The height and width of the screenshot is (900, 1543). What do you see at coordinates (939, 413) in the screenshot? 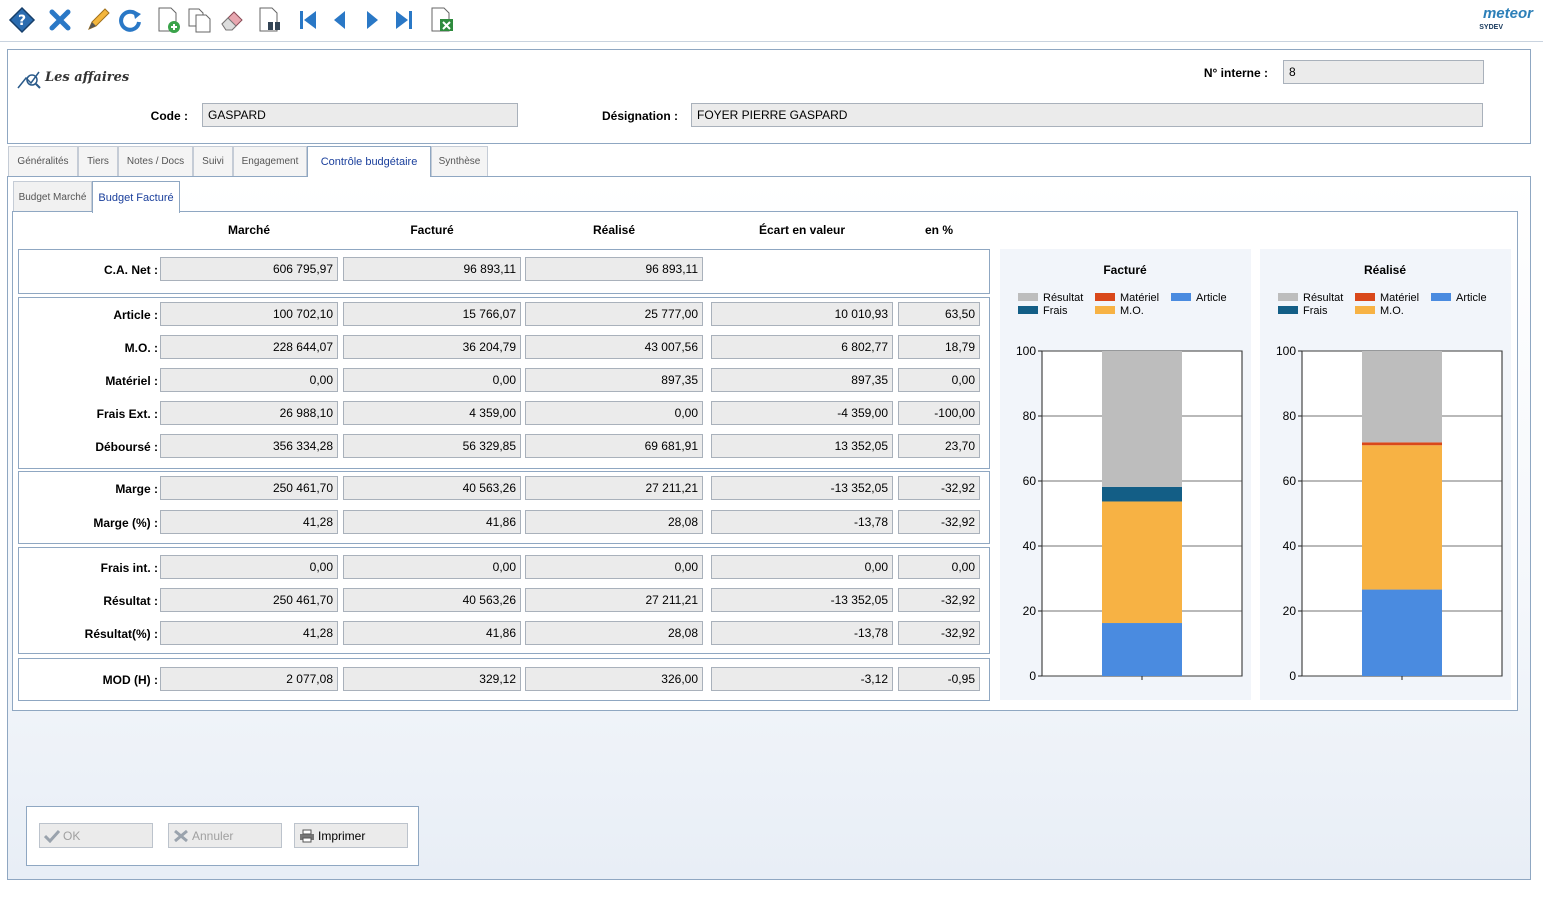
I see `cell-pct: -100,00` at bounding box center [939, 413].